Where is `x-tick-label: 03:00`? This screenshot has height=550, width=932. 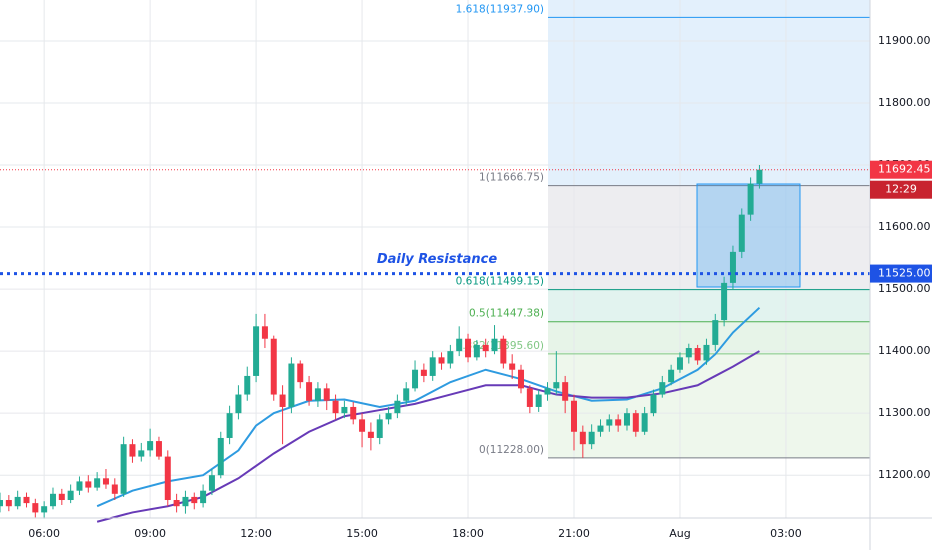
x-tick-label: 03:00 is located at coordinates (786, 533).